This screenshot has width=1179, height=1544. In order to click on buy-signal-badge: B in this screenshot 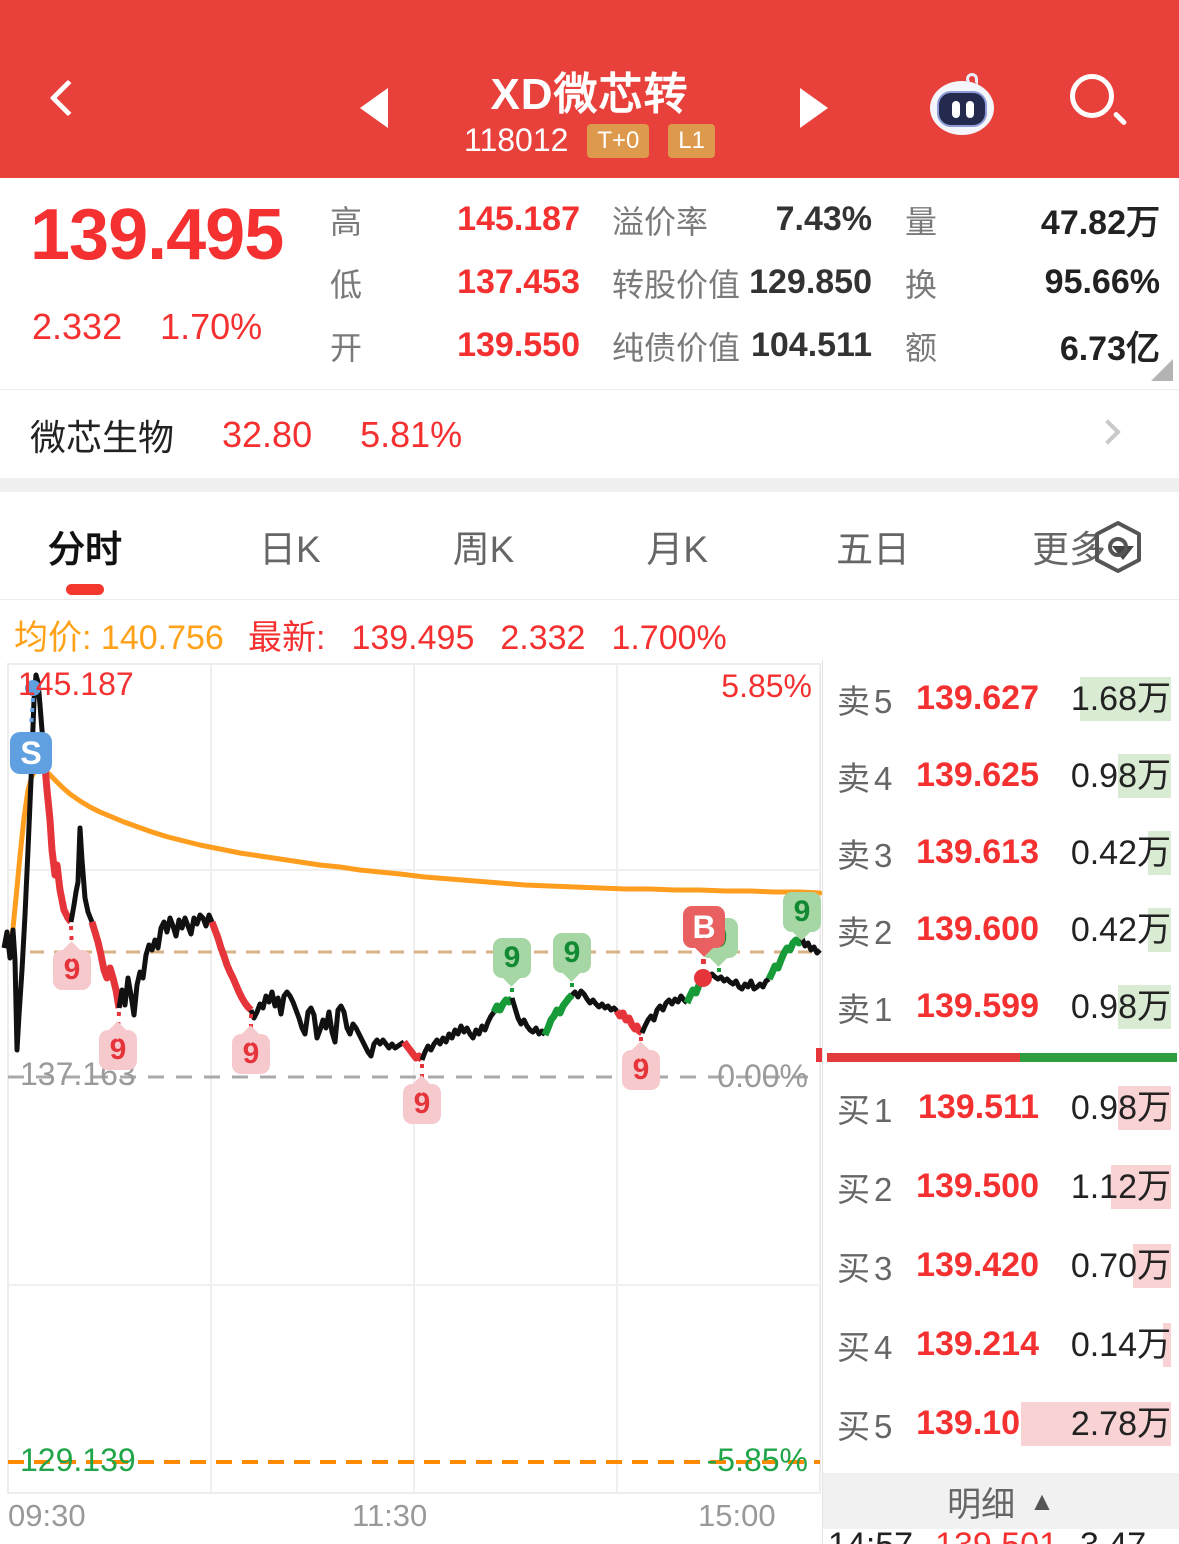, I will do `click(704, 927)`.